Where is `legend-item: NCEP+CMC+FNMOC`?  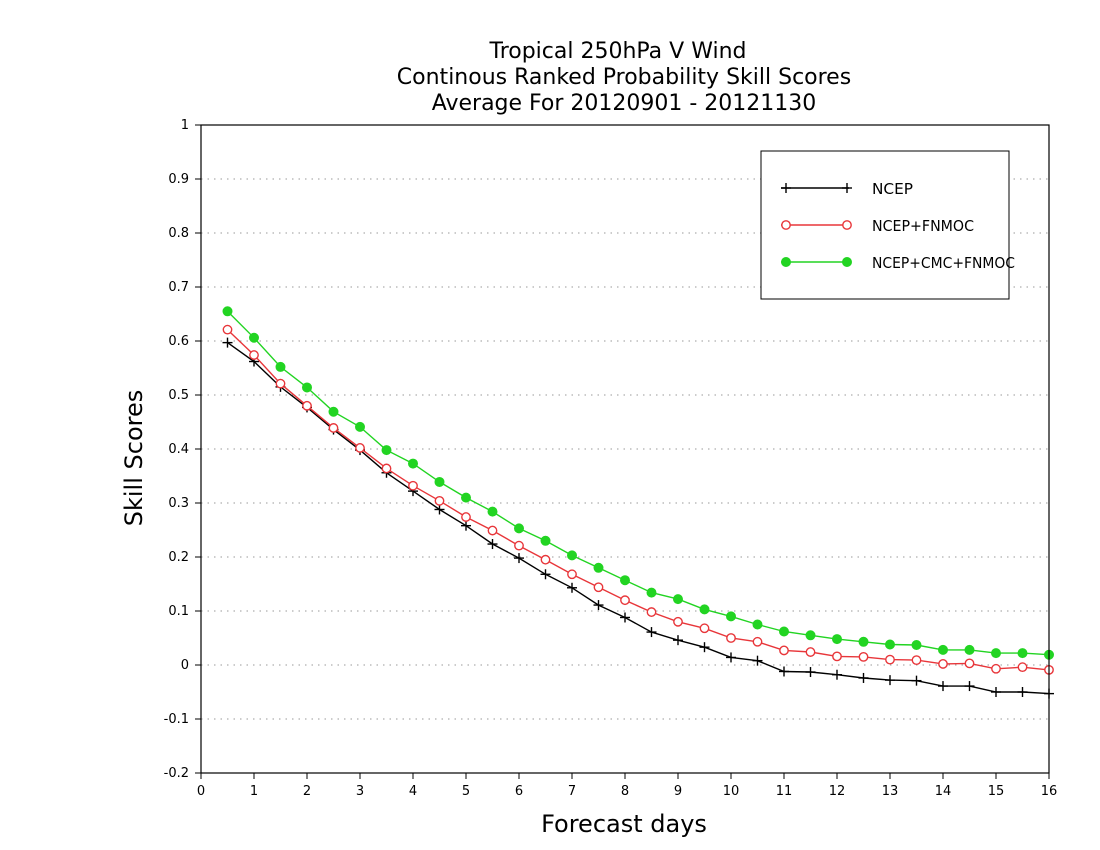
legend-item: NCEP+CMC+FNMOC is located at coordinates (898, 263).